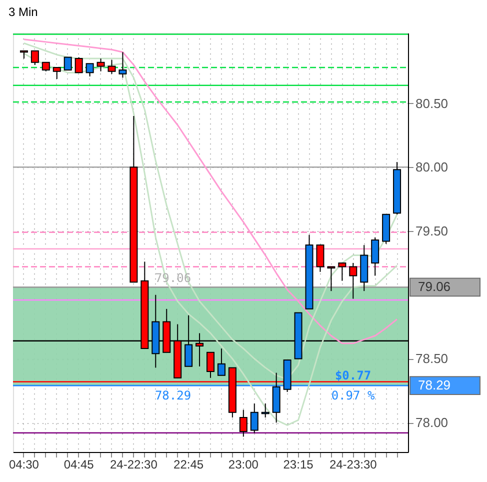 The image size is (487, 482). What do you see at coordinates (79, 465) in the screenshot?
I see `x-tick-label: 04:45` at bounding box center [79, 465].